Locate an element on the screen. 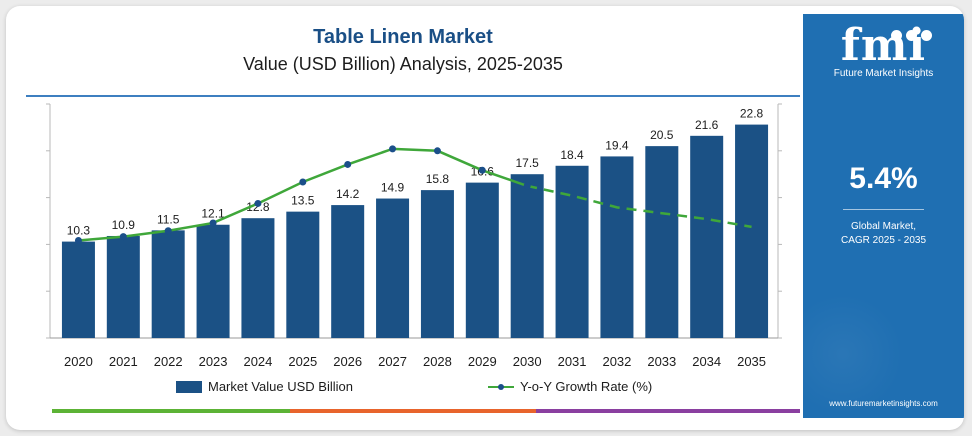 The width and height of the screenshot is (972, 436). bar-value-label: 15.8 is located at coordinates (438, 179).